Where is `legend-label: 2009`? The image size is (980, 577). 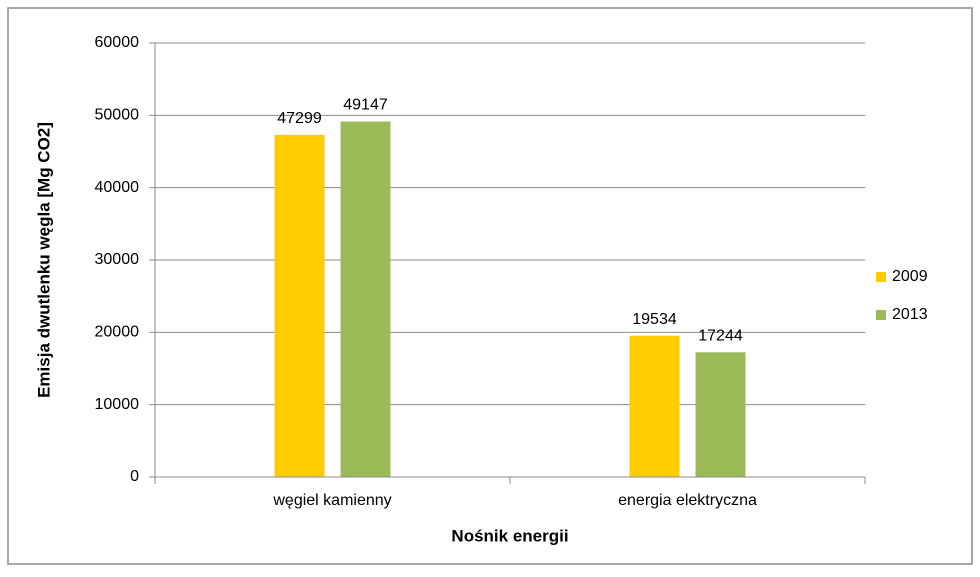 legend-label: 2009 is located at coordinates (910, 276).